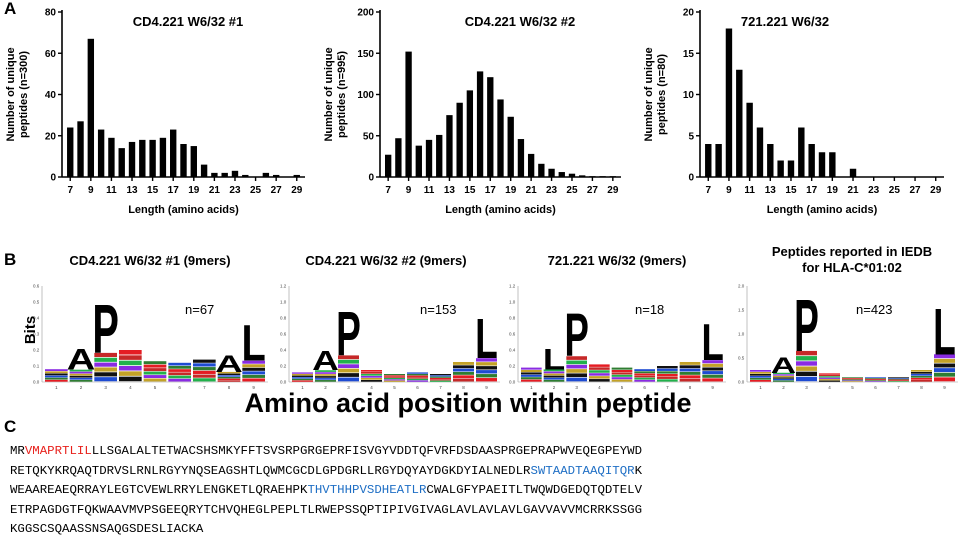 Image resolution: width=966 pixels, height=555 pixels. What do you see at coordinates (741, 310) in the screenshot?
I see `logo-y-tick: 1.5` at bounding box center [741, 310].